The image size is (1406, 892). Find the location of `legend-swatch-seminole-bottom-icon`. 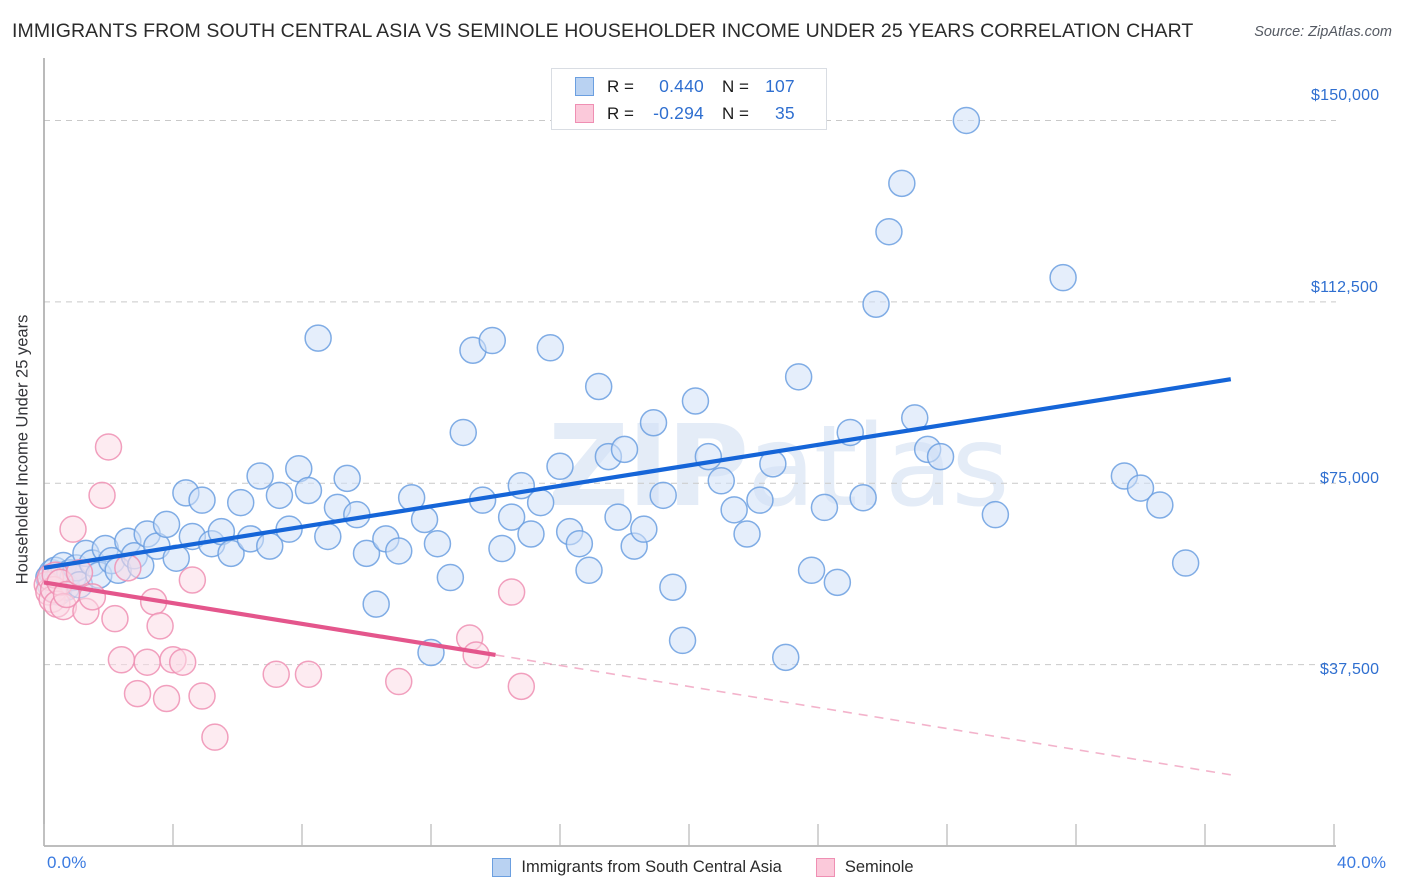

legend-swatch-seminole-bottom-icon is located at coordinates (825, 867).